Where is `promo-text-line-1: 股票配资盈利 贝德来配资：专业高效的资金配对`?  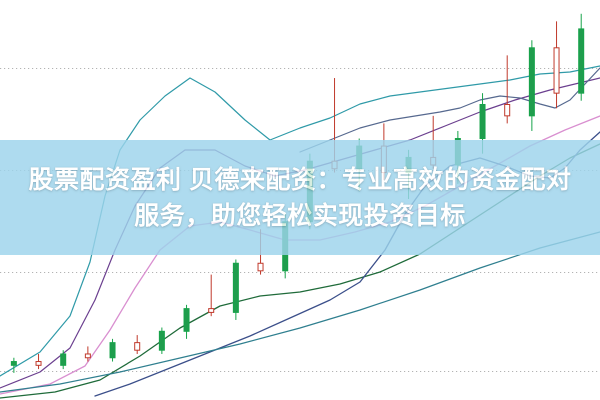 promo-text-line-1: 股票配资盈利 贝德来配资：专业高效的资金配对 is located at coordinates (300, 179).